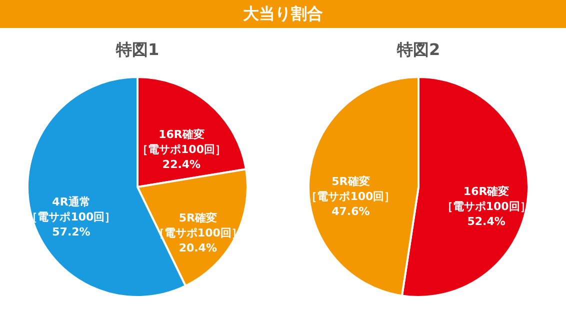 Image resolution: width=566 pixels, height=332 pixels. What do you see at coordinates (283, 13) in the screenshot?
I see `text: 大当り割合` at bounding box center [283, 13].